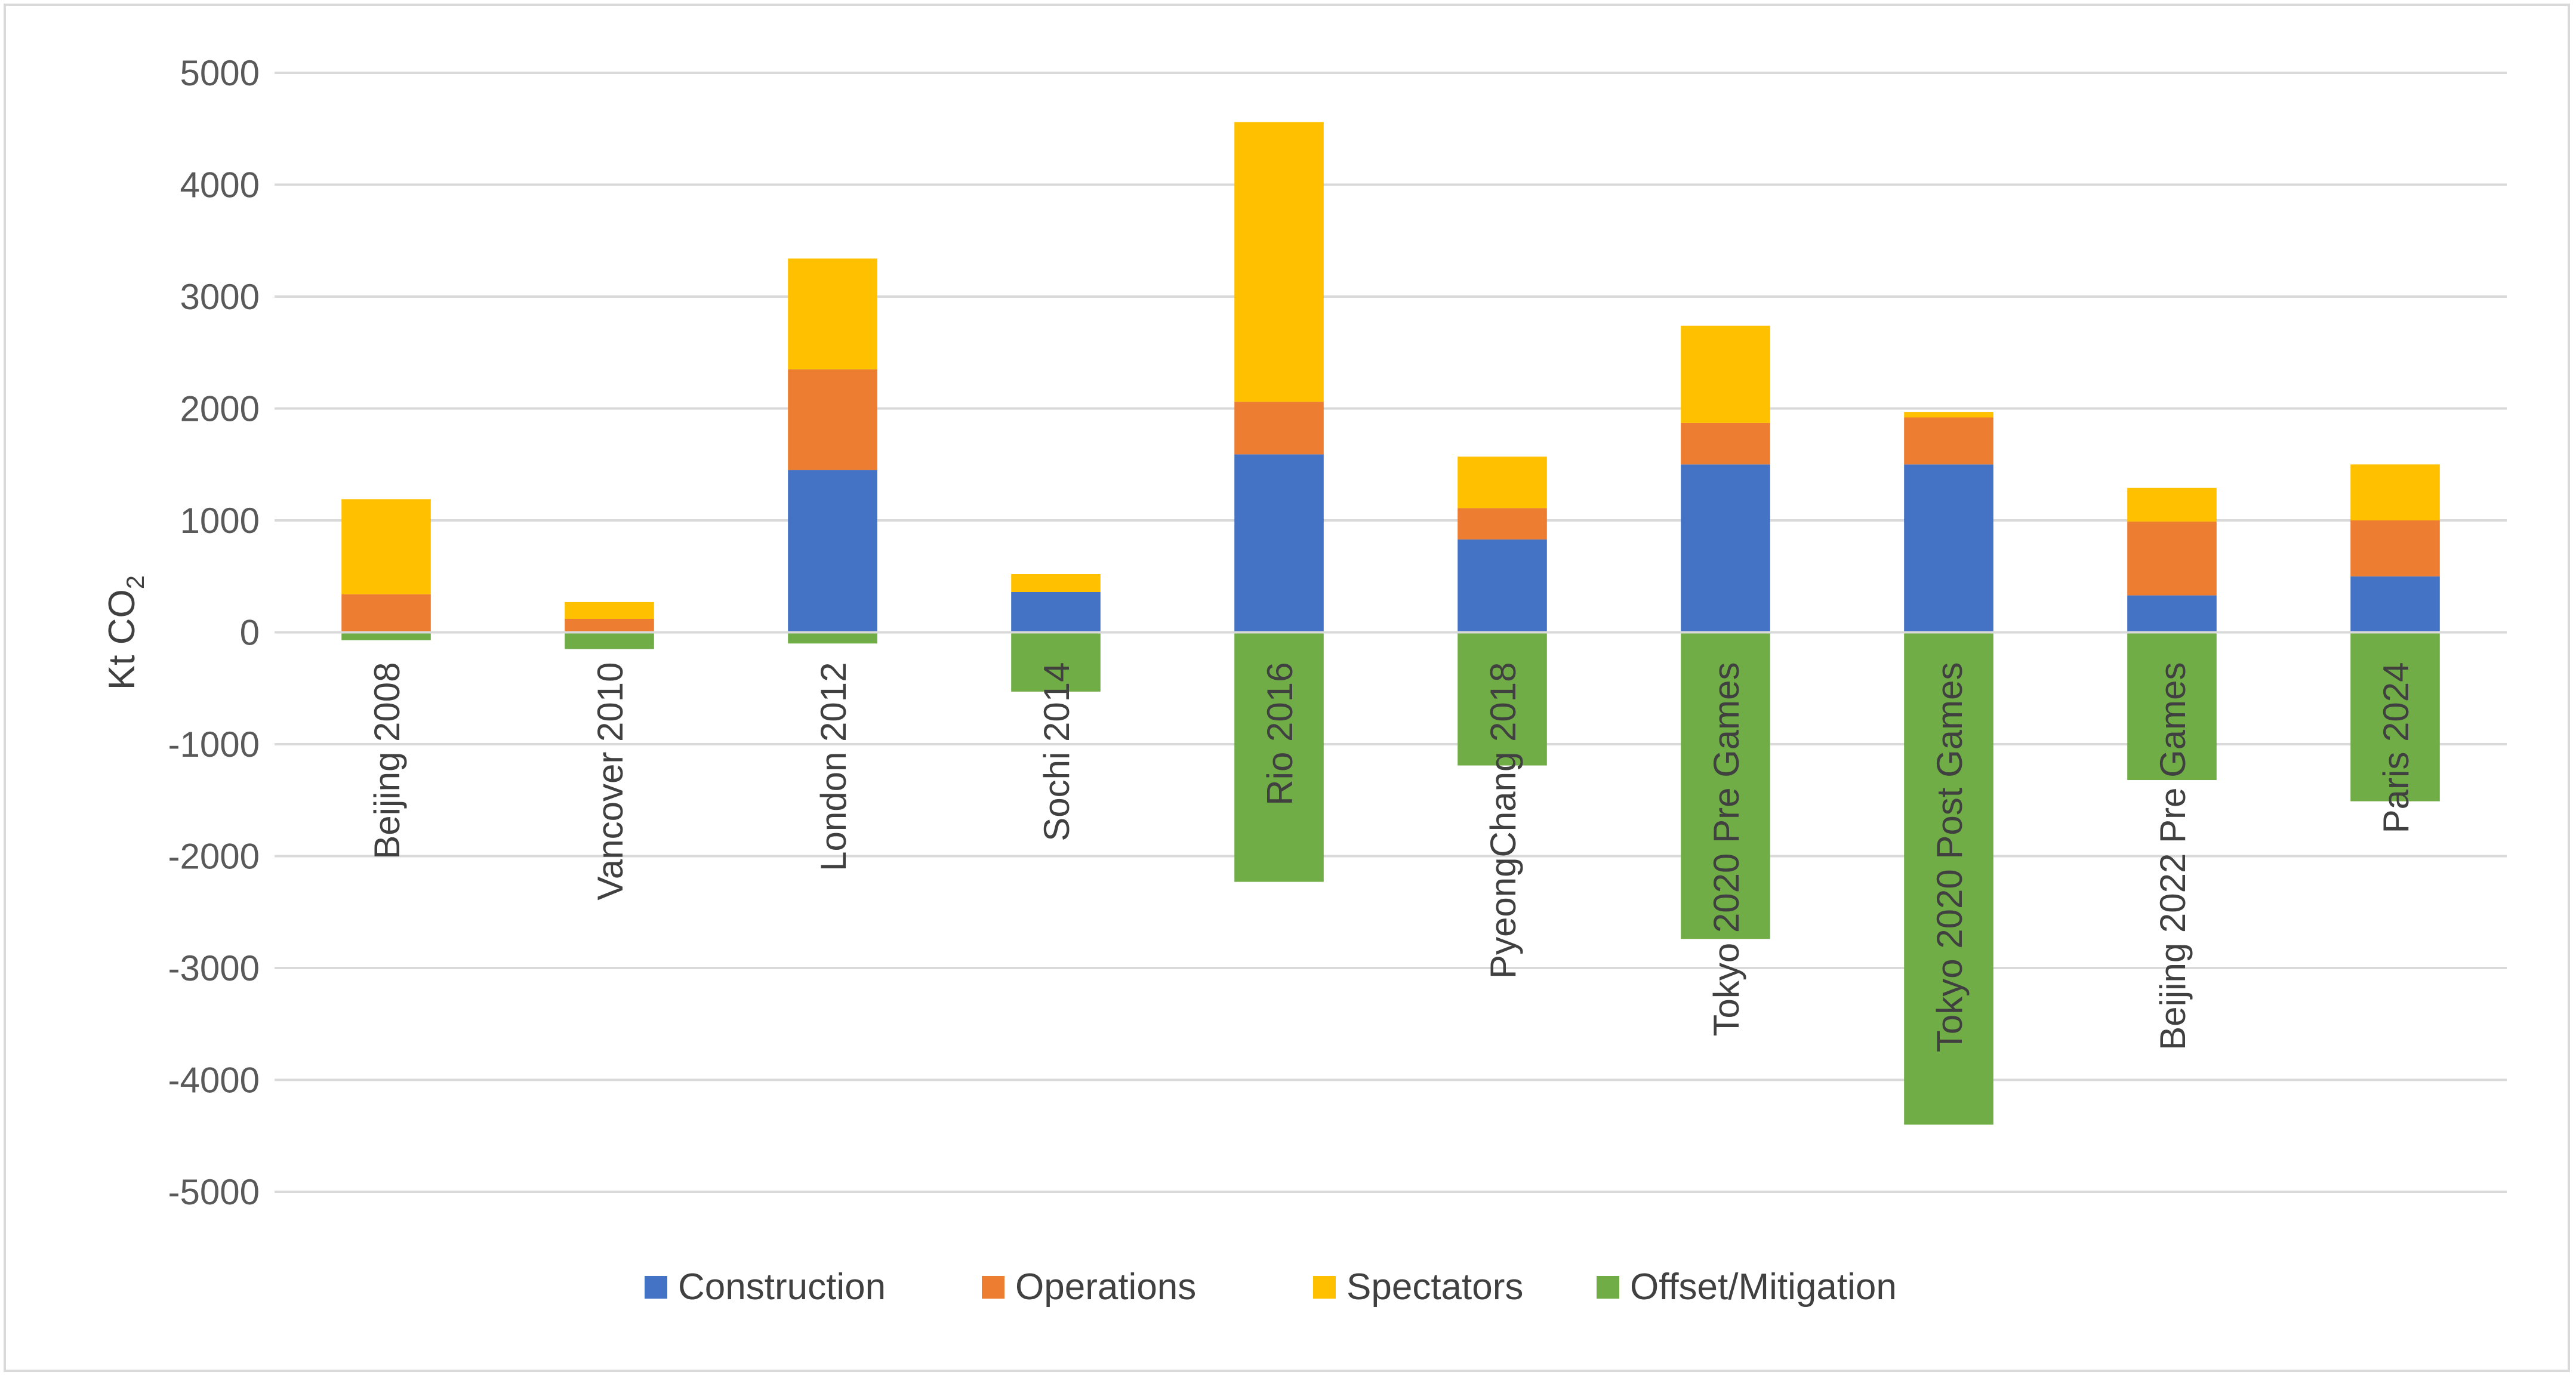 The image size is (2576, 1378). I want to click on y-tick-label: 2000, so click(220, 409).